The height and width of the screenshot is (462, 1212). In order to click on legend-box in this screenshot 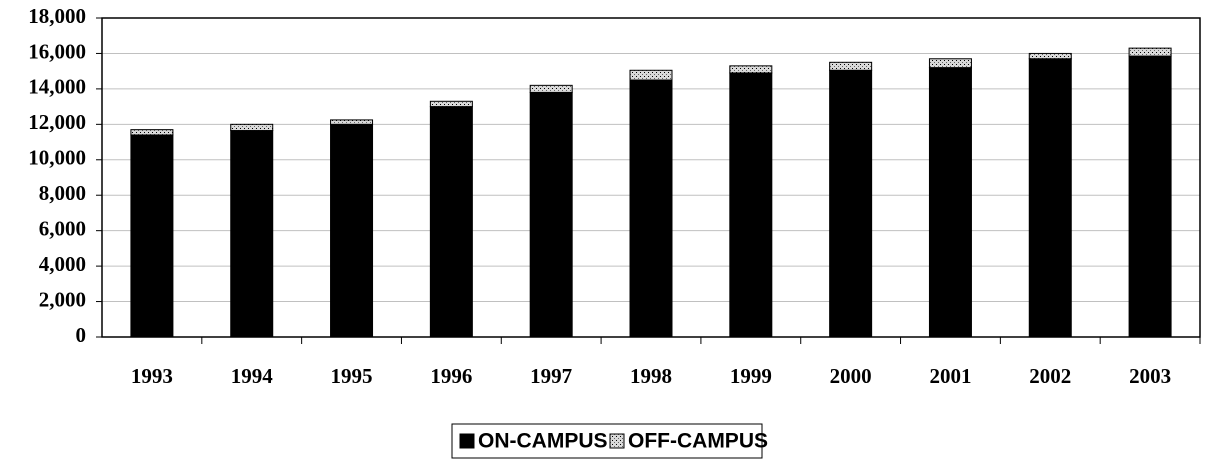, I will do `click(607, 441)`.